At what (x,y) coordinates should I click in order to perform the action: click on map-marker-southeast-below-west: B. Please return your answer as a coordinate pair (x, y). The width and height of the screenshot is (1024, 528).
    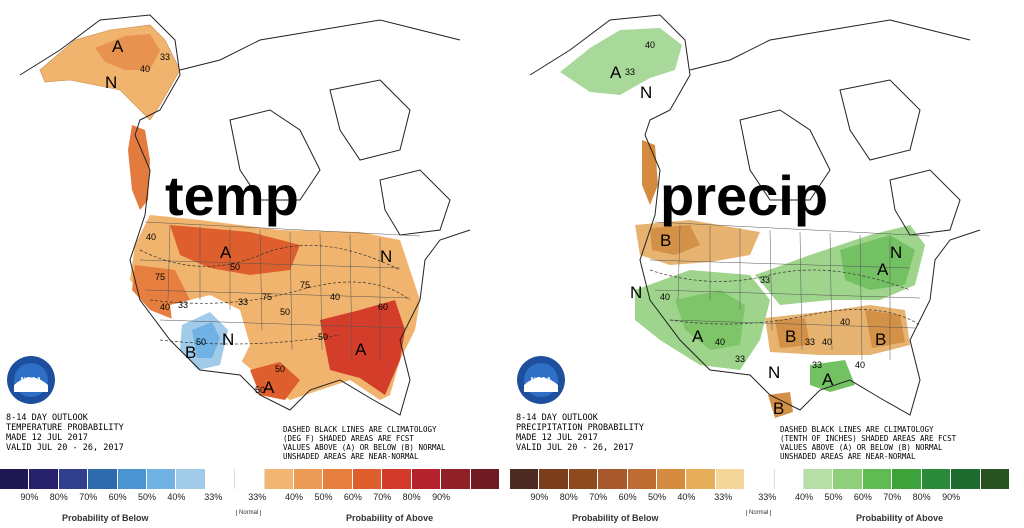
    Looking at the image, I should click on (790, 336).